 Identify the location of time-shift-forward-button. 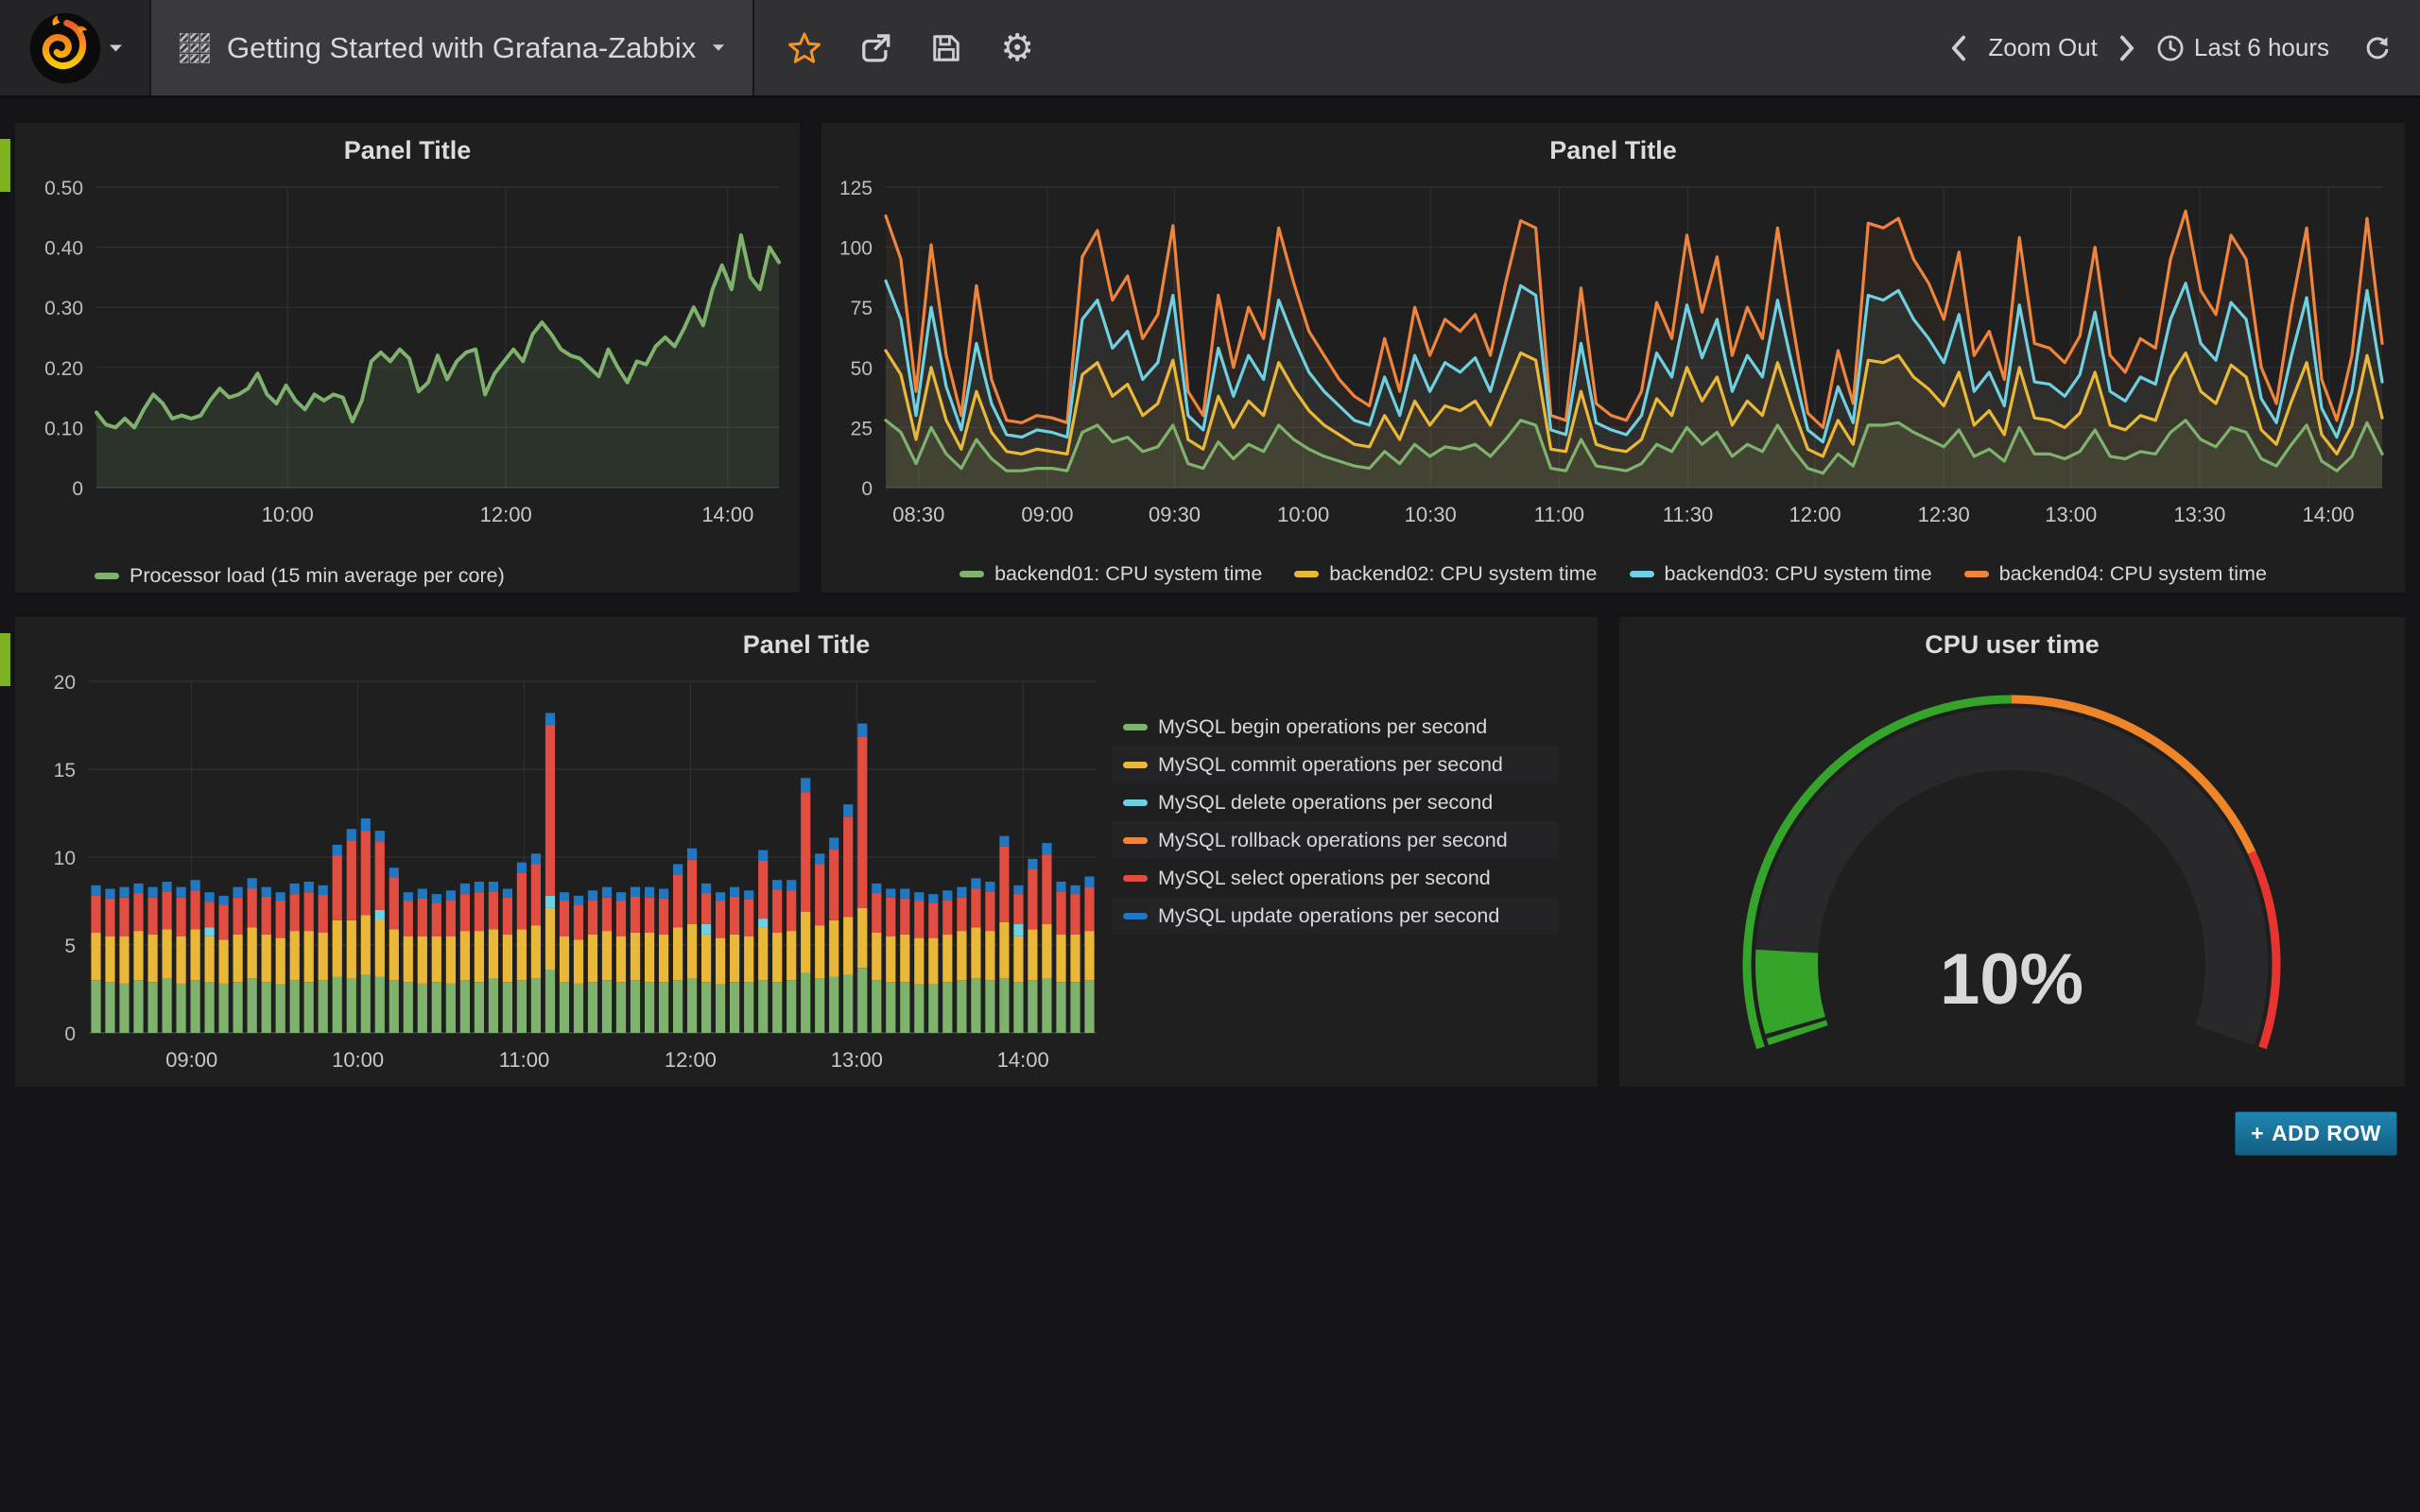
(2126, 48).